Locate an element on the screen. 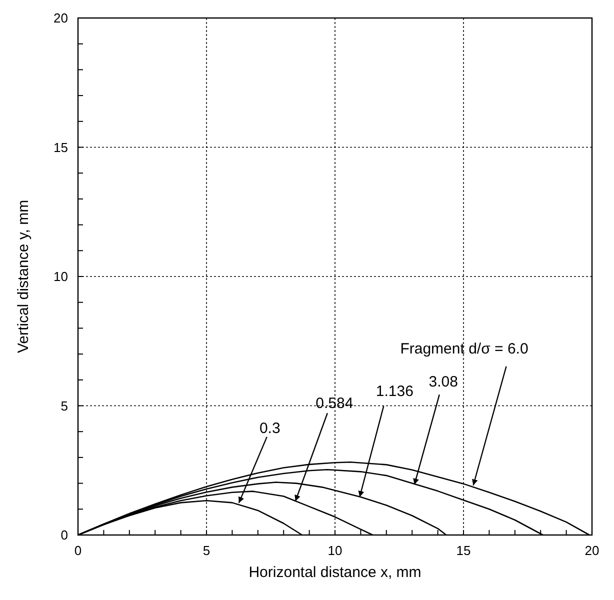 The image size is (614, 600). y-axis-title: Vertical distance y, mm is located at coordinates (23, 277).